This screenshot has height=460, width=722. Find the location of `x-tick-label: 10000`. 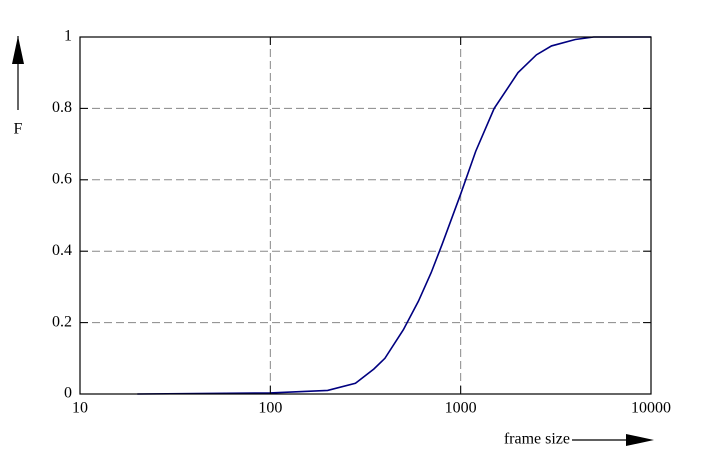

x-tick-label: 10000 is located at coordinates (651, 408).